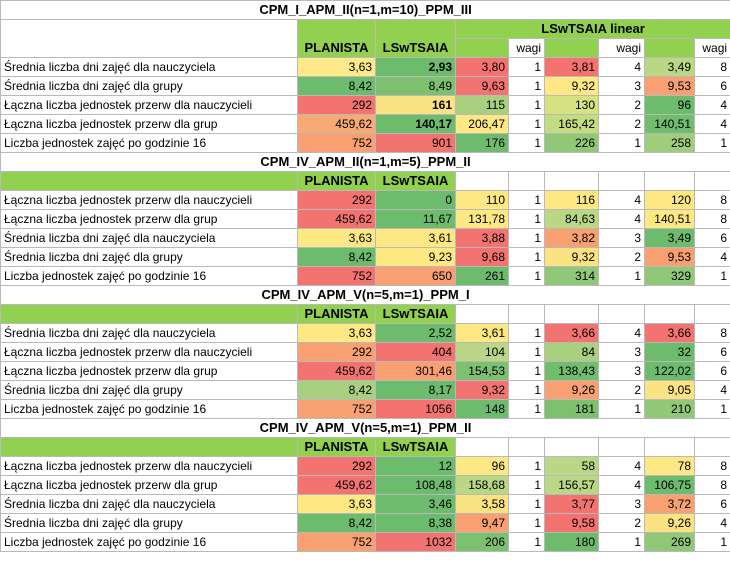  I want to click on lswtsaia-value: 8,38, so click(415, 523).